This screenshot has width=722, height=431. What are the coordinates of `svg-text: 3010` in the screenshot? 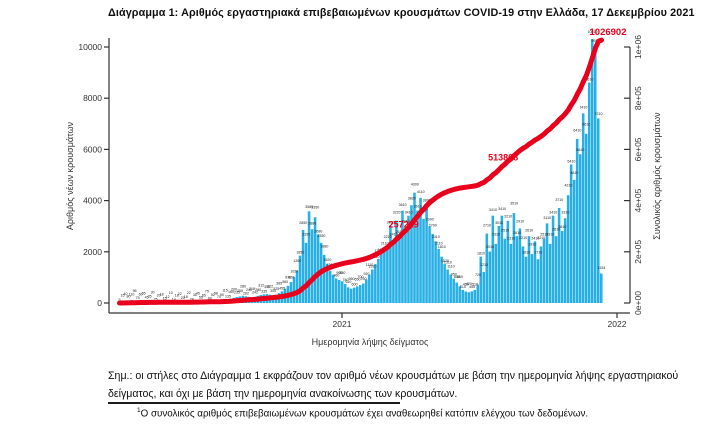 It's located at (499, 223).